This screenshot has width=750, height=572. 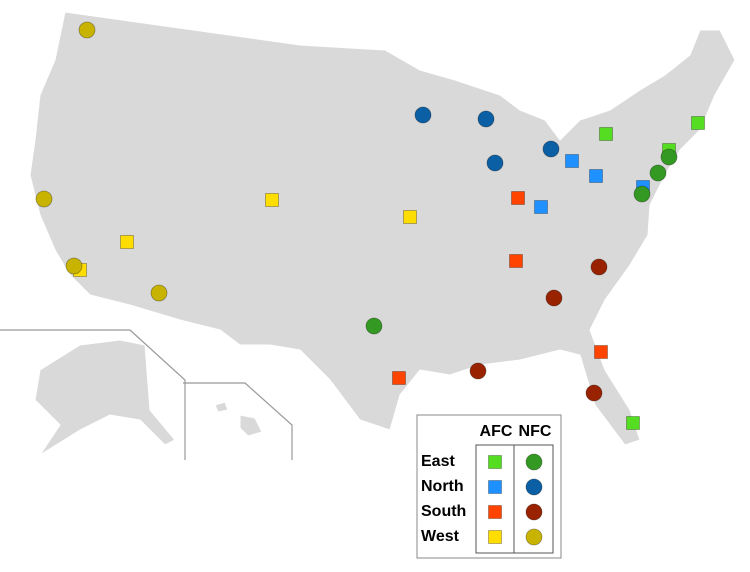 I want to click on legend: AFC NFC East North South West, so click(x=489, y=486).